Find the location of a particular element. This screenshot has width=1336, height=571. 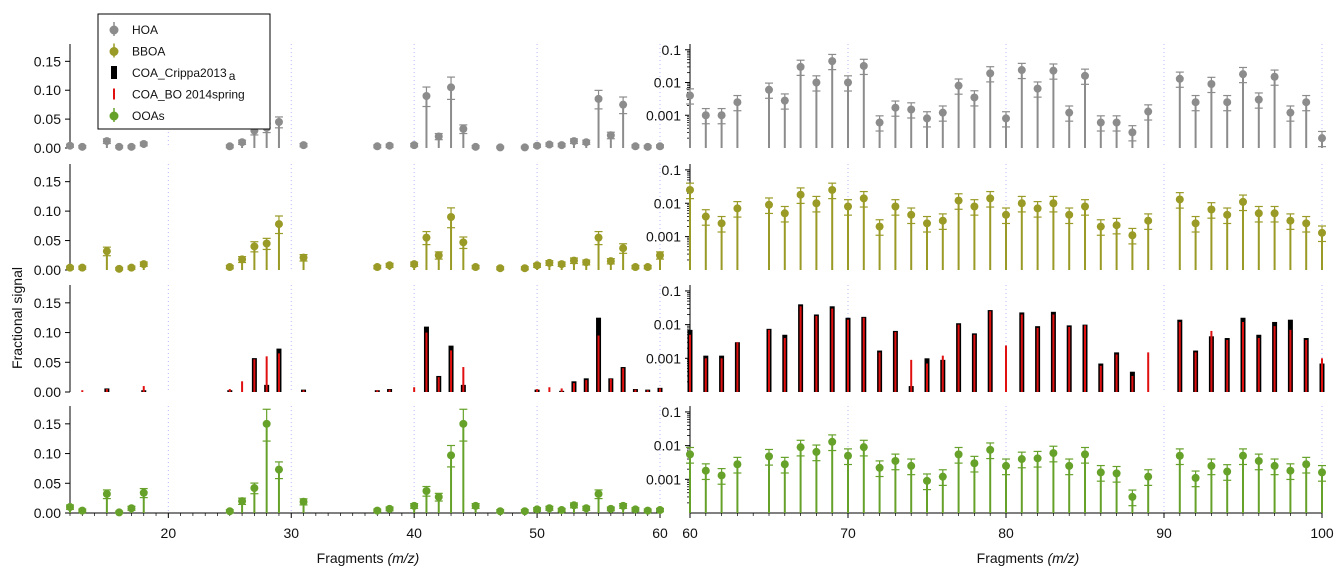

legend-label: BBOA is located at coordinates (148, 52).